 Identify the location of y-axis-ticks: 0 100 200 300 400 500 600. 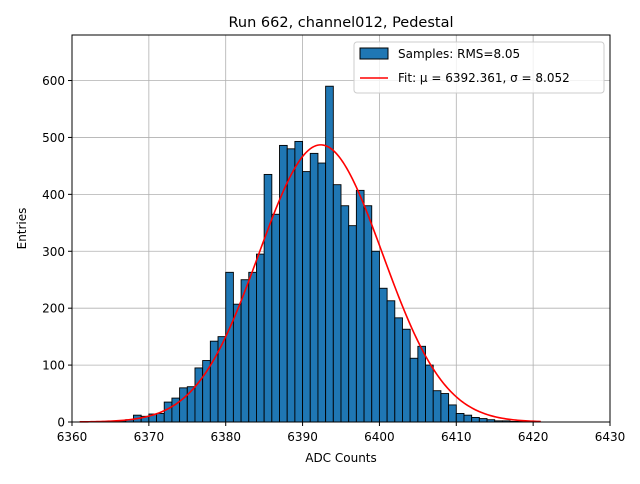
(57, 252).